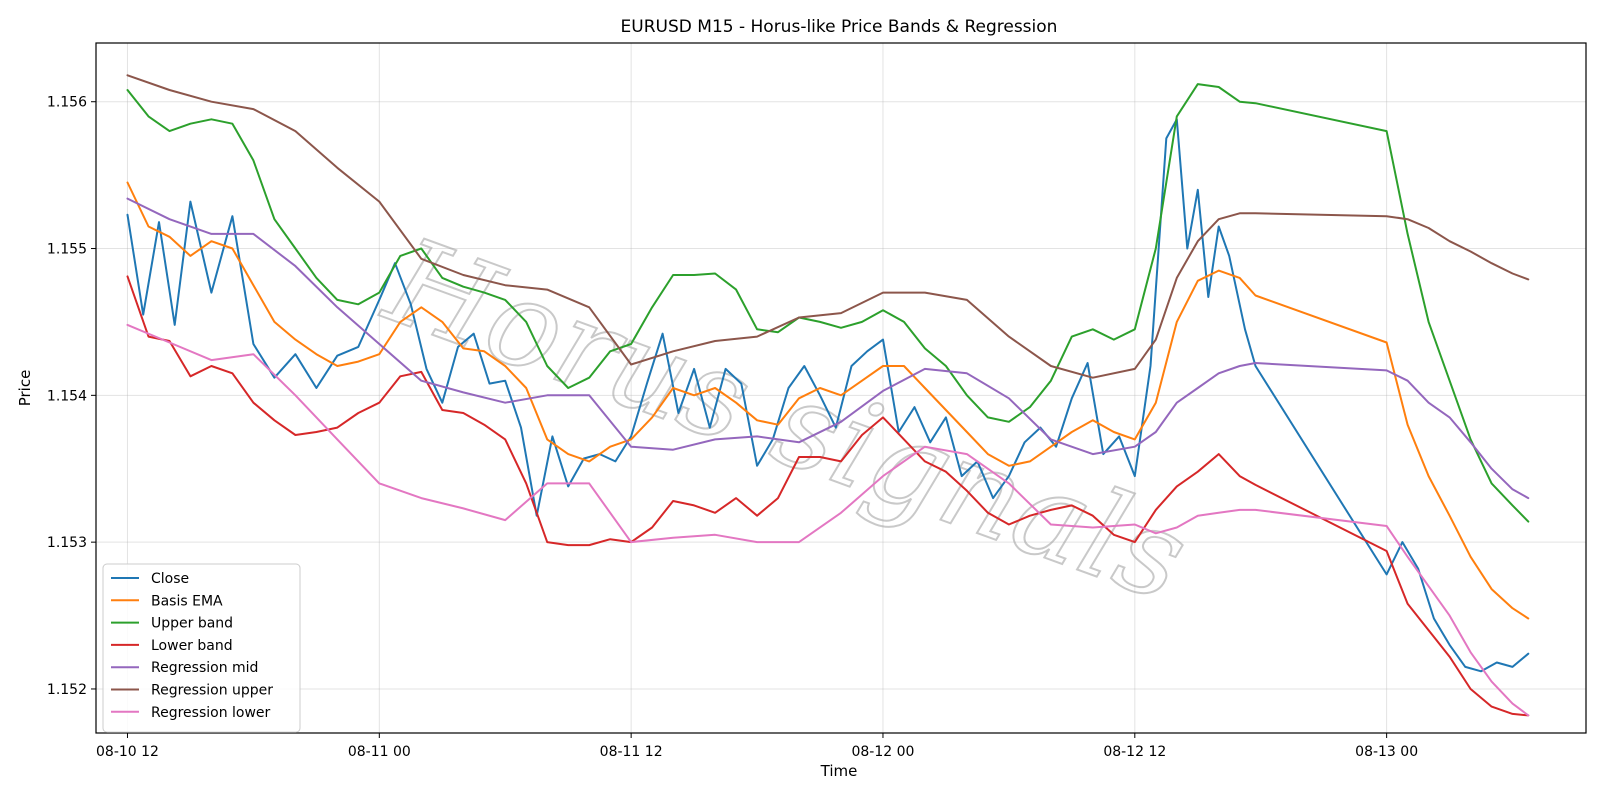 Image resolution: width=1600 pixels, height=804 pixels. What do you see at coordinates (25, 388) in the screenshot?
I see `y-axis-title: Price` at bounding box center [25, 388].